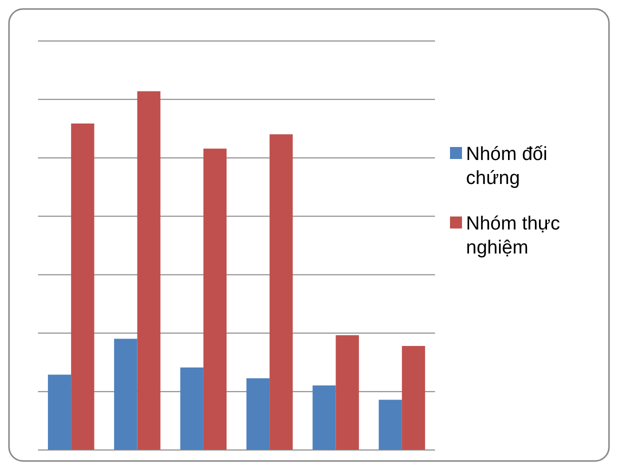 The height and width of the screenshot is (470, 618). I want to click on legend-label: Nhóm thực nghiệm, so click(513, 236).